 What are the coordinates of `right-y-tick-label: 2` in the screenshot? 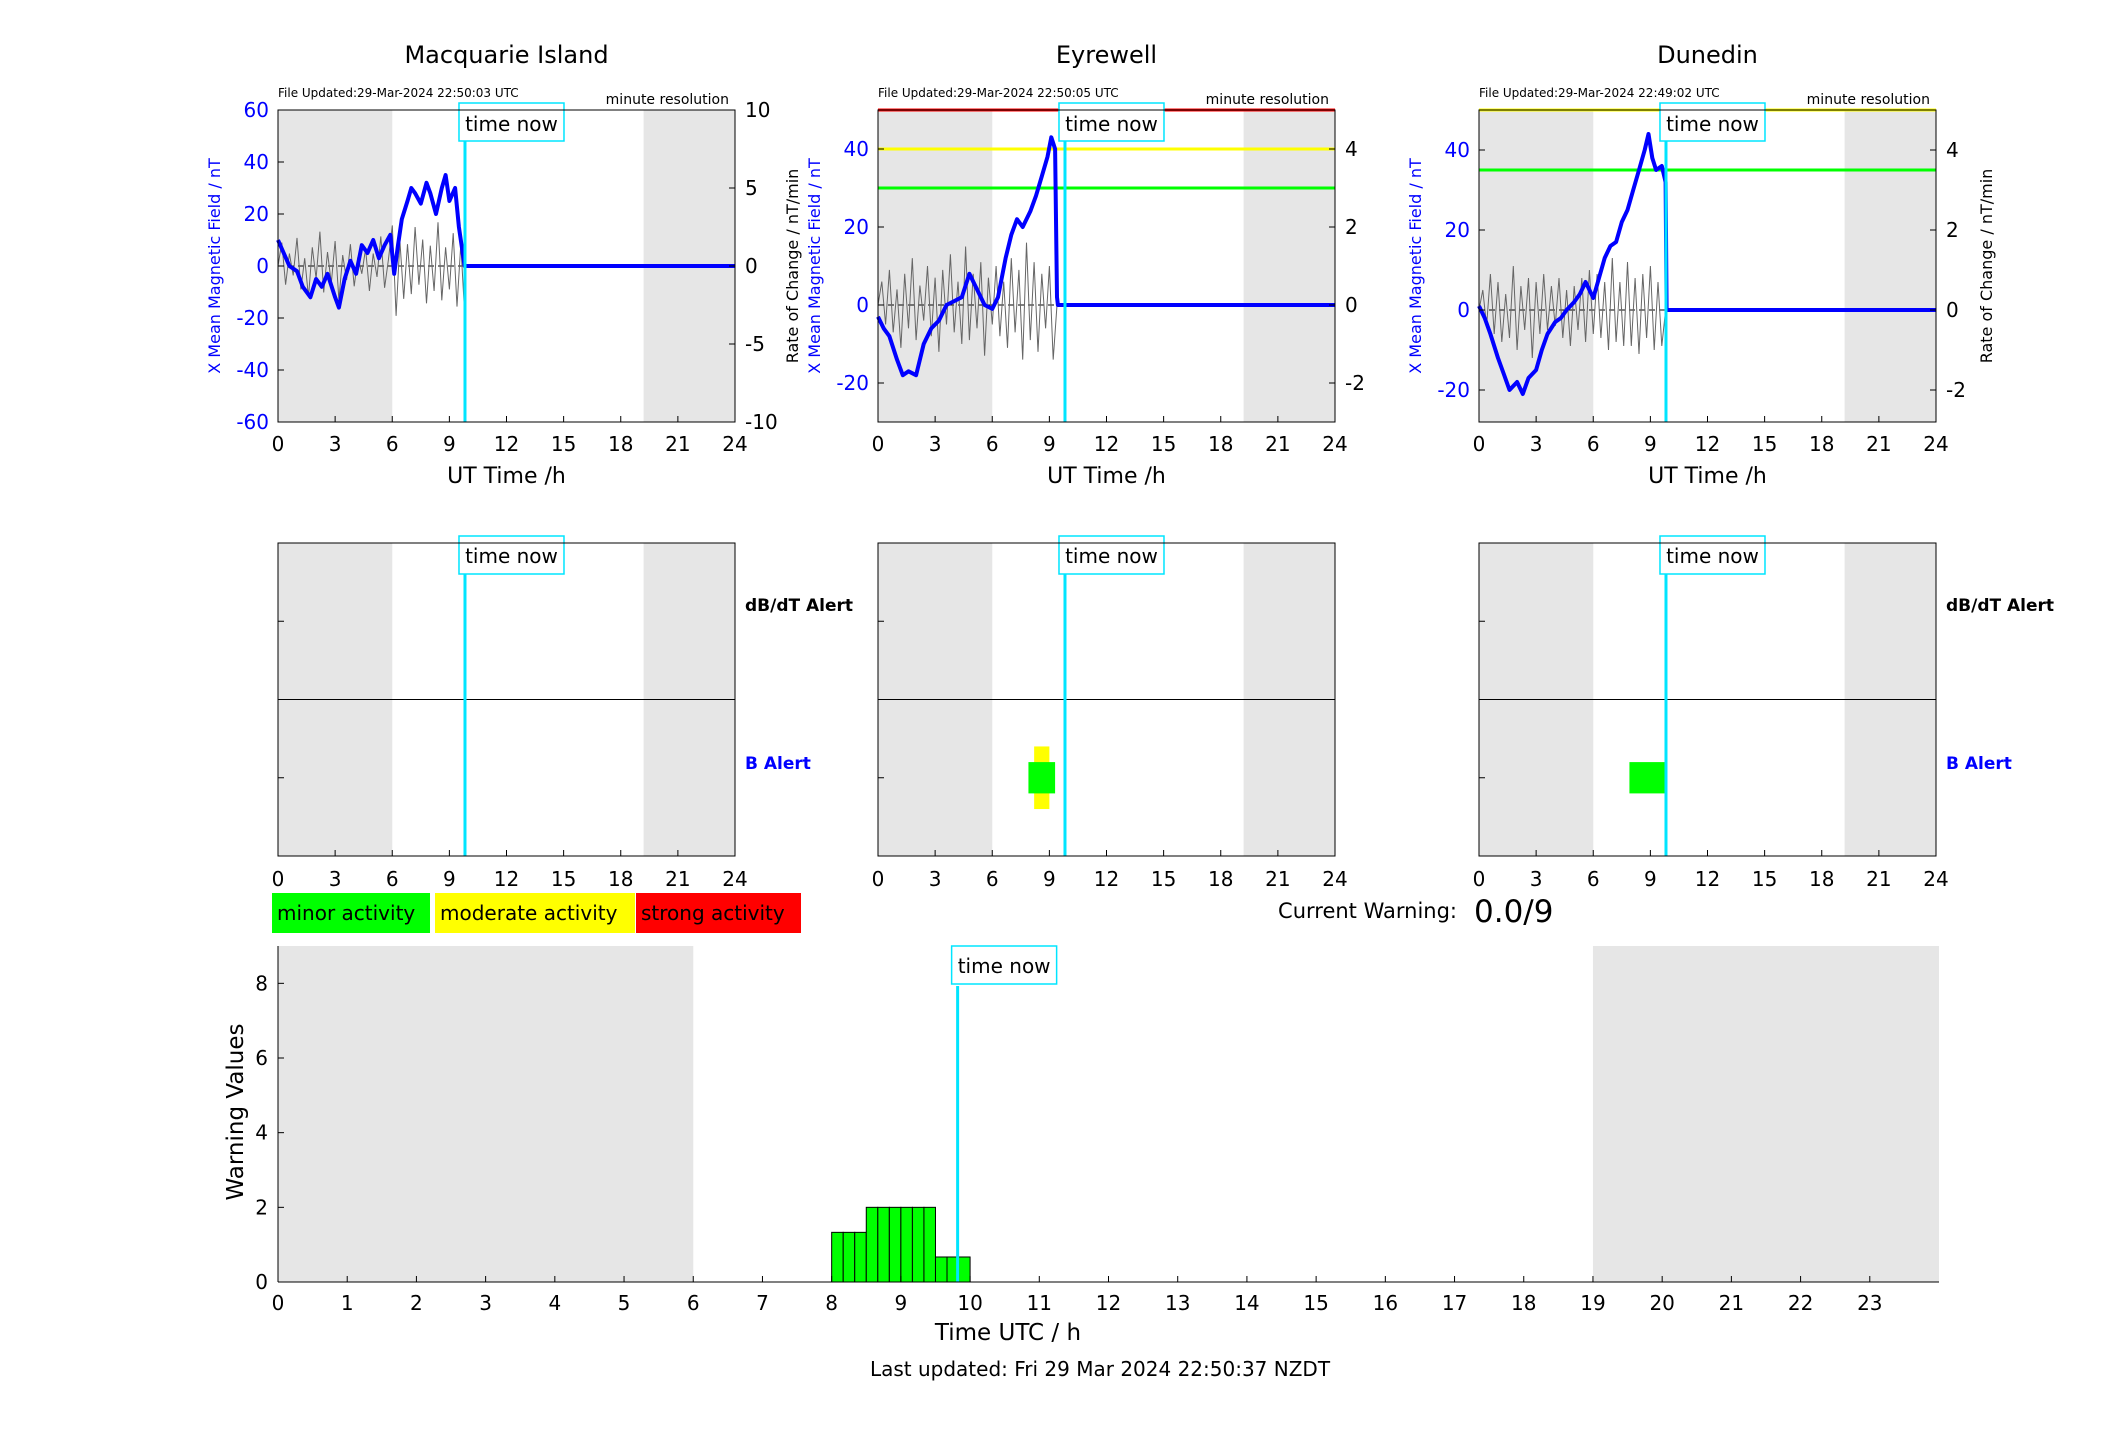 It's located at (1351, 227).